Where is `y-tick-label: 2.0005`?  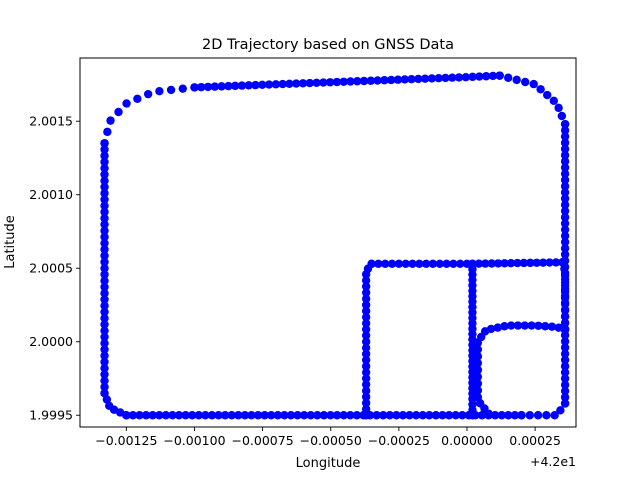 y-tick-label: 2.0005 is located at coordinates (51, 268).